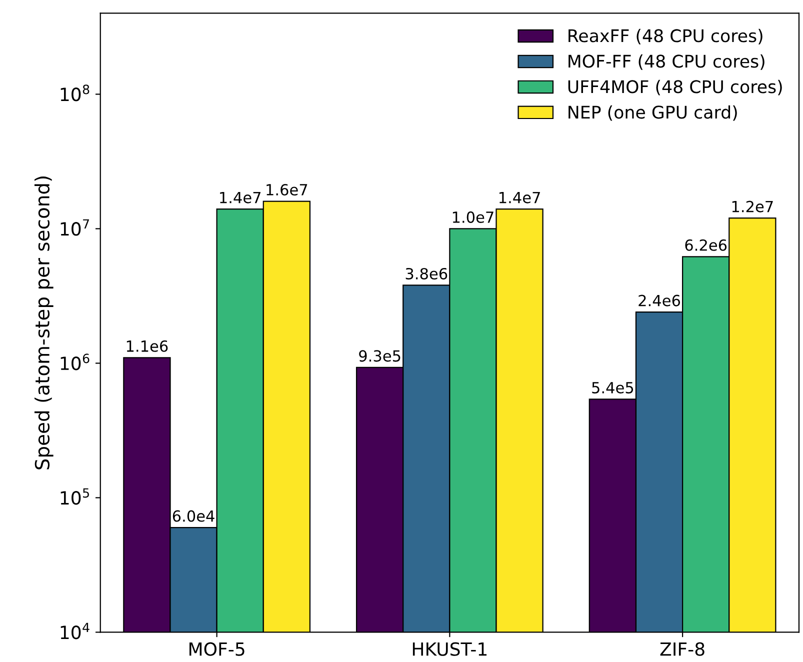 The image size is (803, 662). What do you see at coordinates (193, 516) in the screenshot?
I see `data-label: 6.0e4` at bounding box center [193, 516].